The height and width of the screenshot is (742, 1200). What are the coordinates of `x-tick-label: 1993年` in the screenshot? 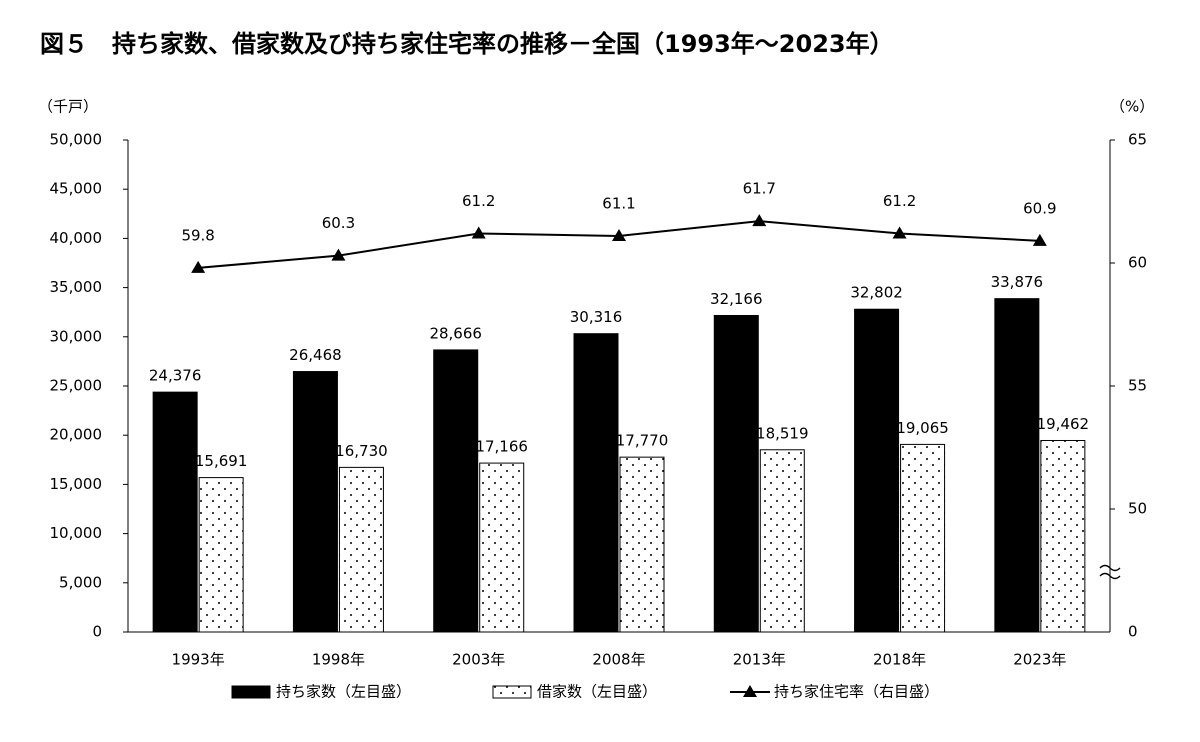 It's located at (198, 660).